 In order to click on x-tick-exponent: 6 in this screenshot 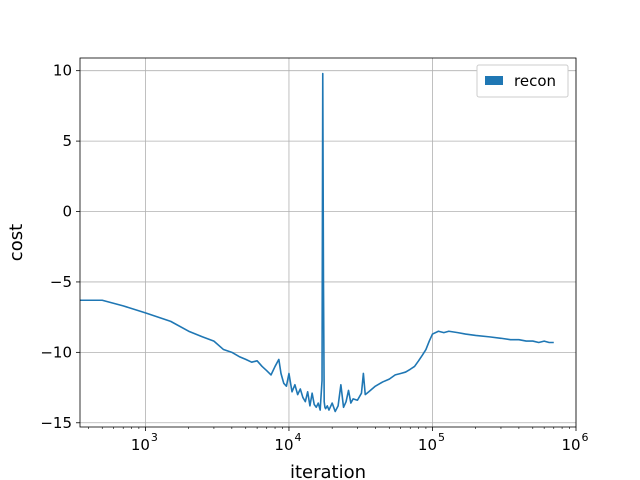, I will do `click(585, 437)`.